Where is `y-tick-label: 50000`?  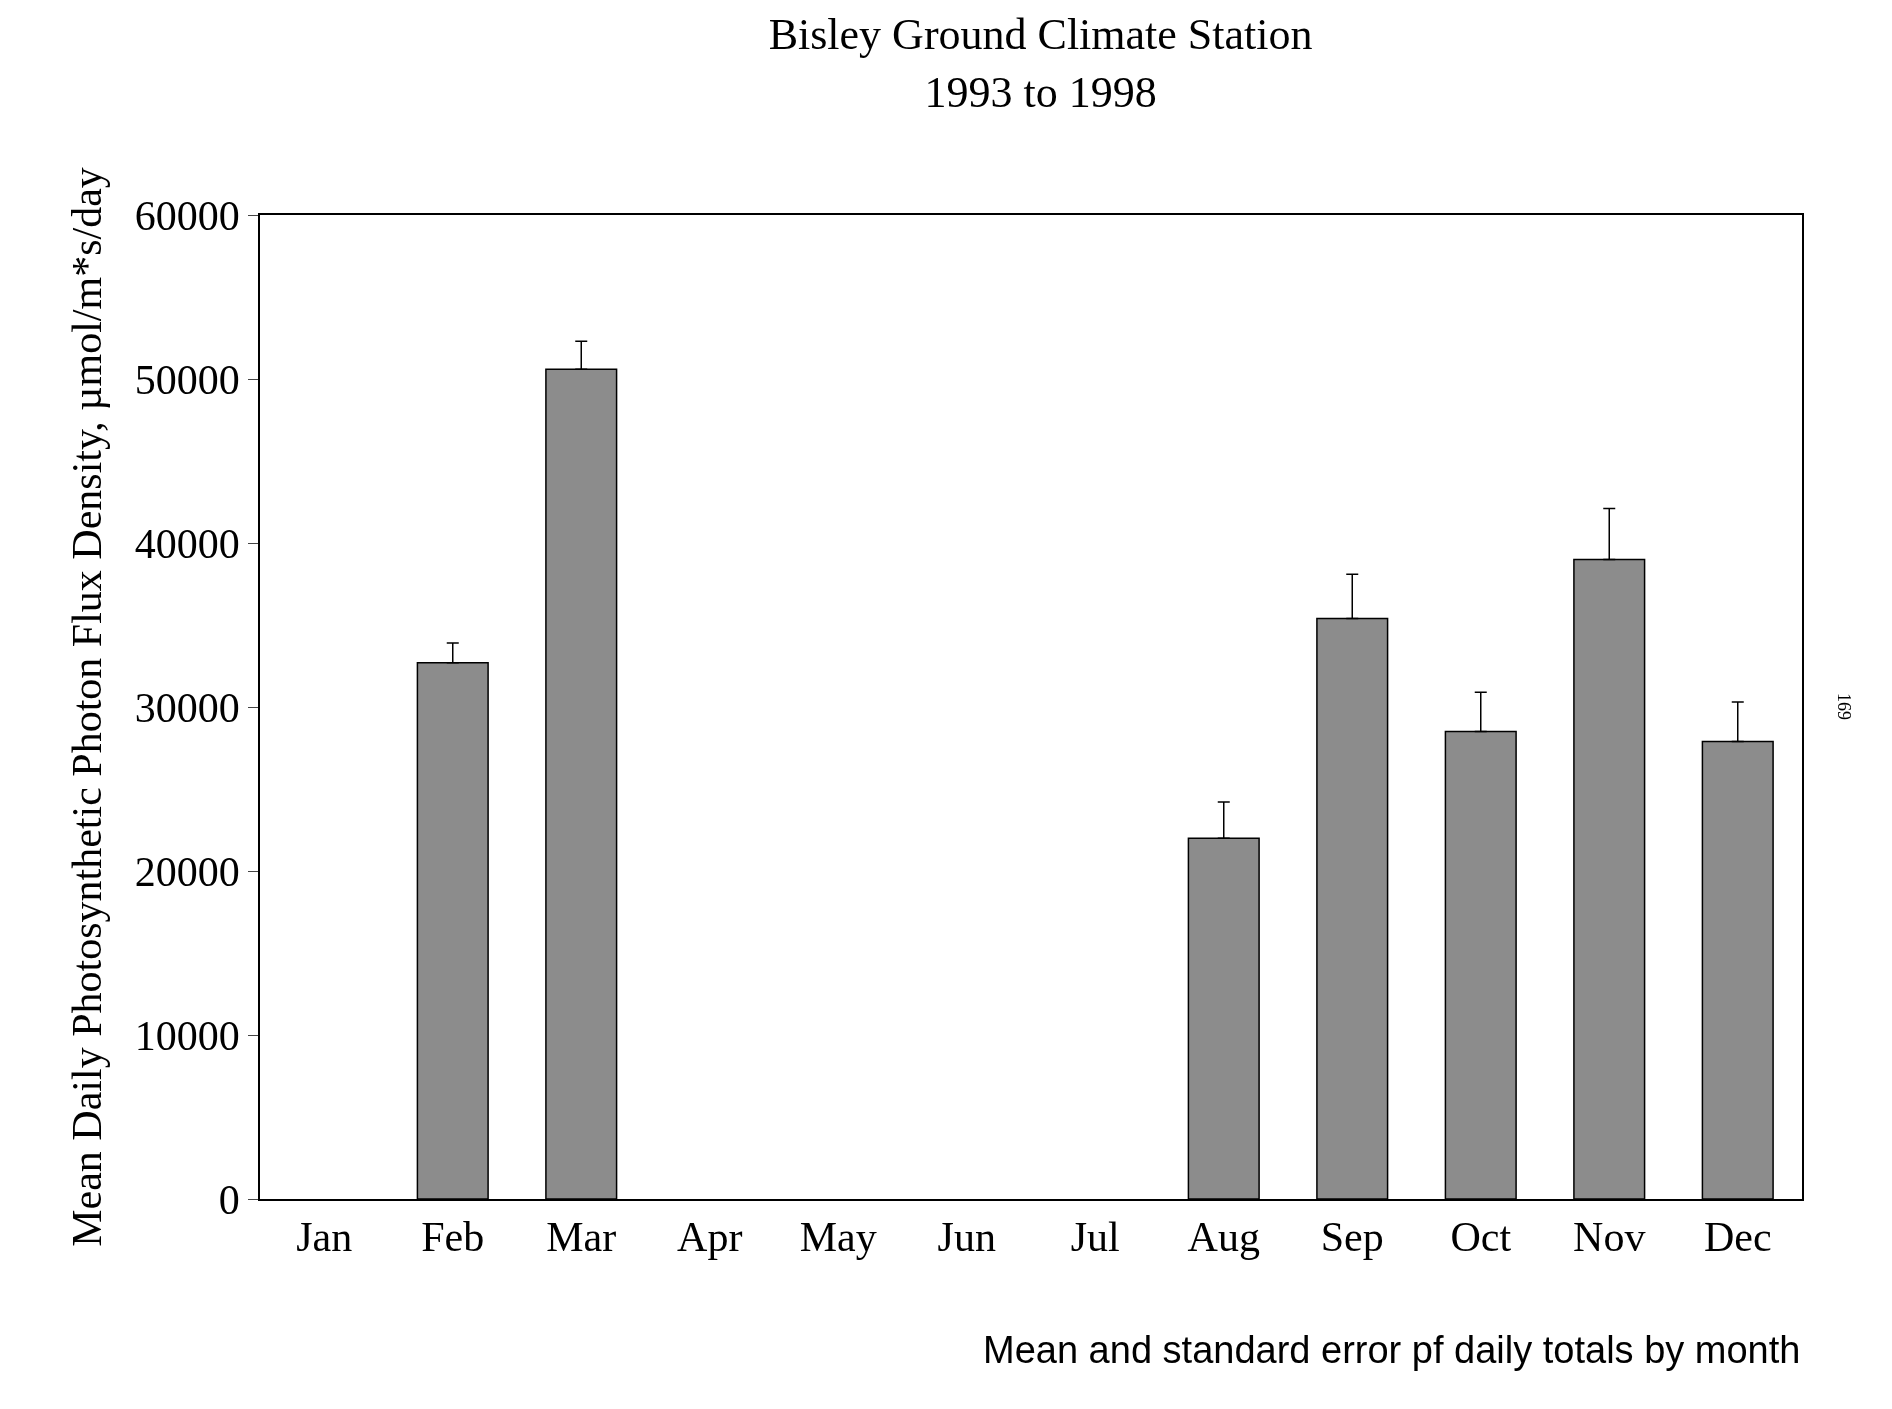
y-tick-label: 50000 is located at coordinates (187, 379).